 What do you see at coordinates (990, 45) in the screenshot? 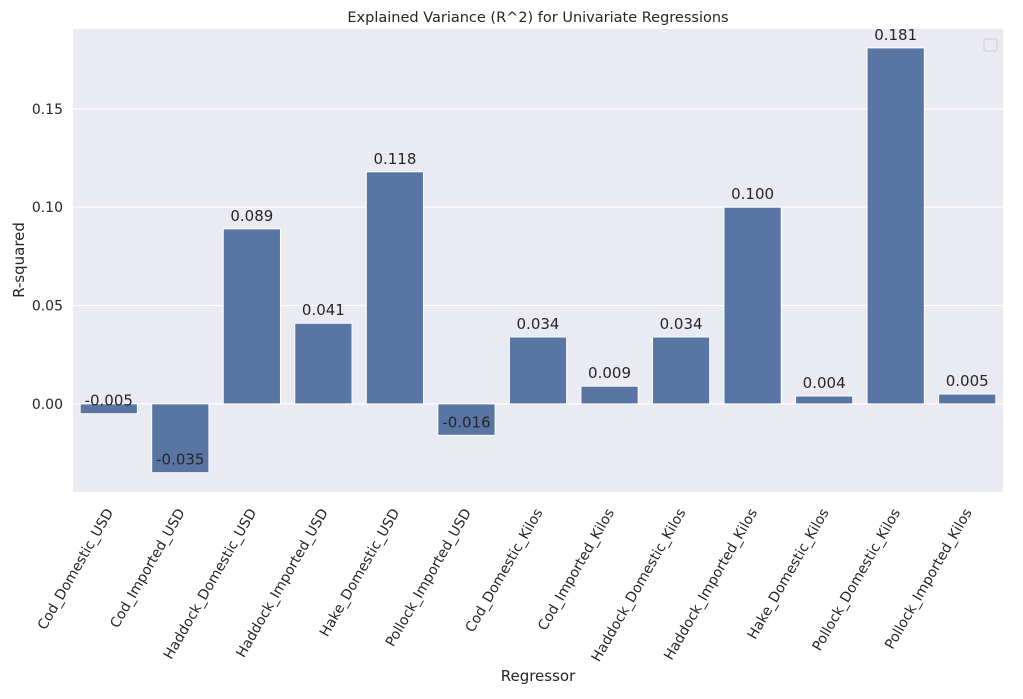
I see `legend-box` at bounding box center [990, 45].